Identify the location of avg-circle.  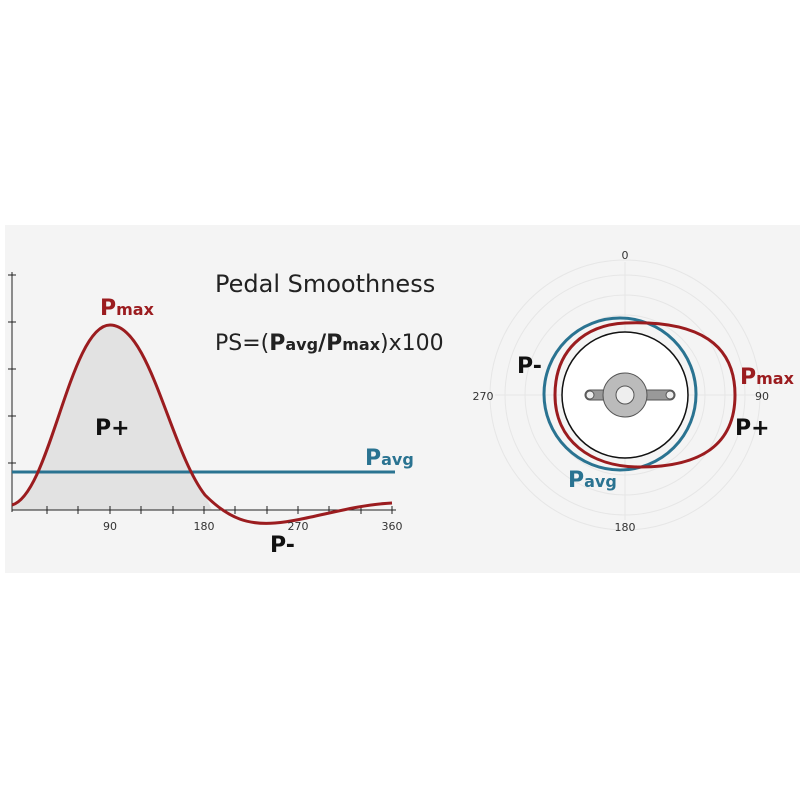
(620, 394).